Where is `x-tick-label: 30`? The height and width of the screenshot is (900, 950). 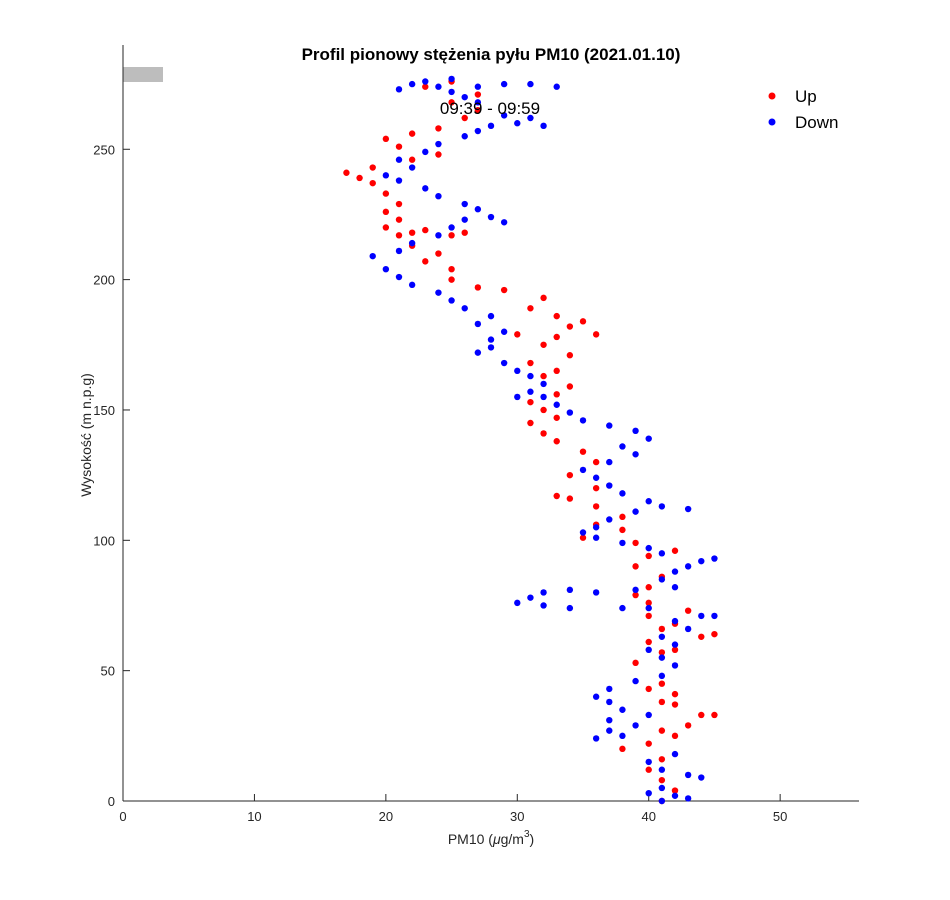
x-tick-label: 30 is located at coordinates (517, 816).